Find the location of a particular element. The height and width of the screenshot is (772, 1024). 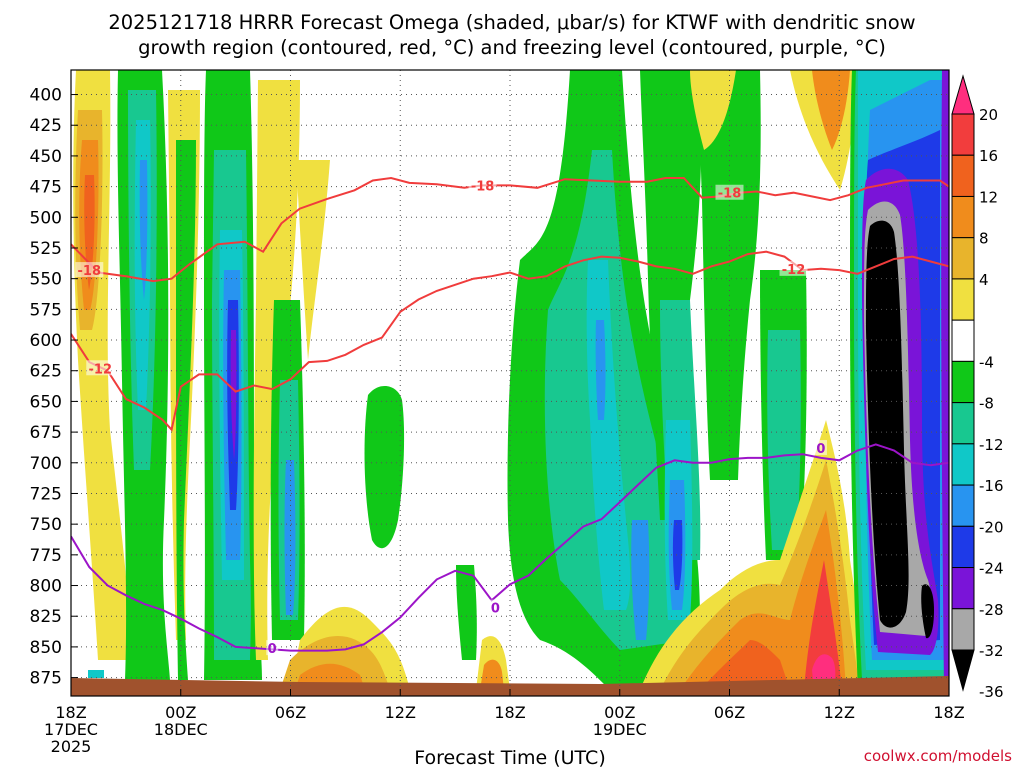

shade-blue-a is located at coordinates (143, 230).